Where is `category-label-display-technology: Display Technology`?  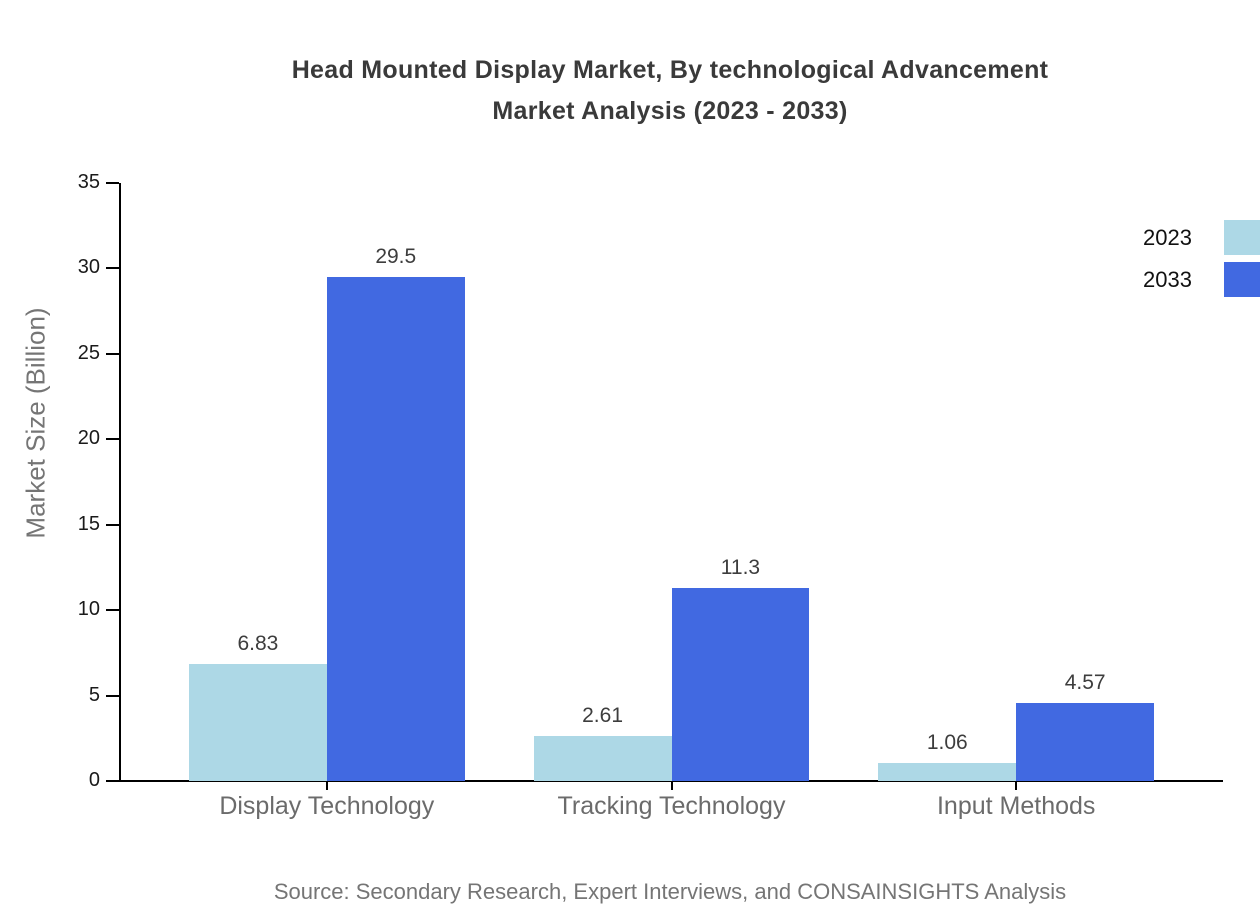
category-label-display-technology: Display Technology is located at coordinates (327, 806).